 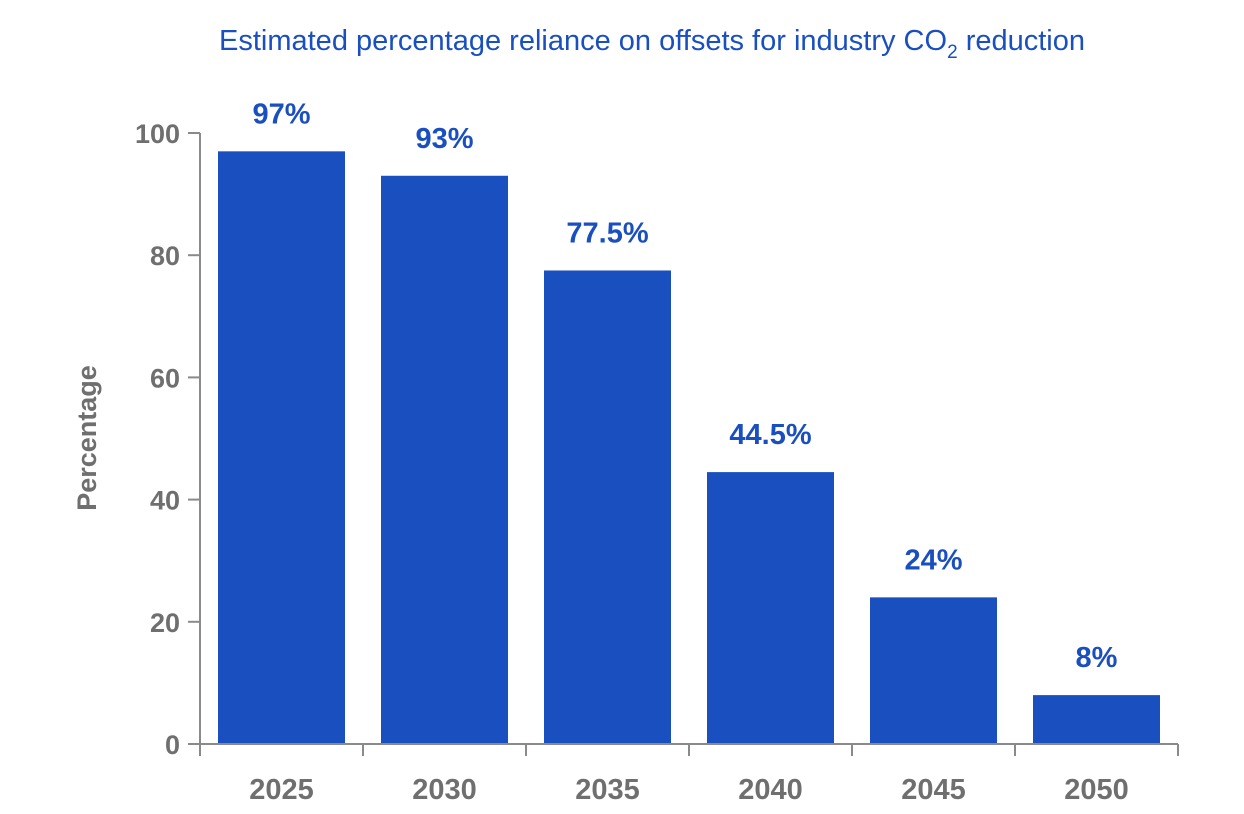 What do you see at coordinates (770, 790) in the screenshot?
I see `x-tick-label-2040: 2040` at bounding box center [770, 790].